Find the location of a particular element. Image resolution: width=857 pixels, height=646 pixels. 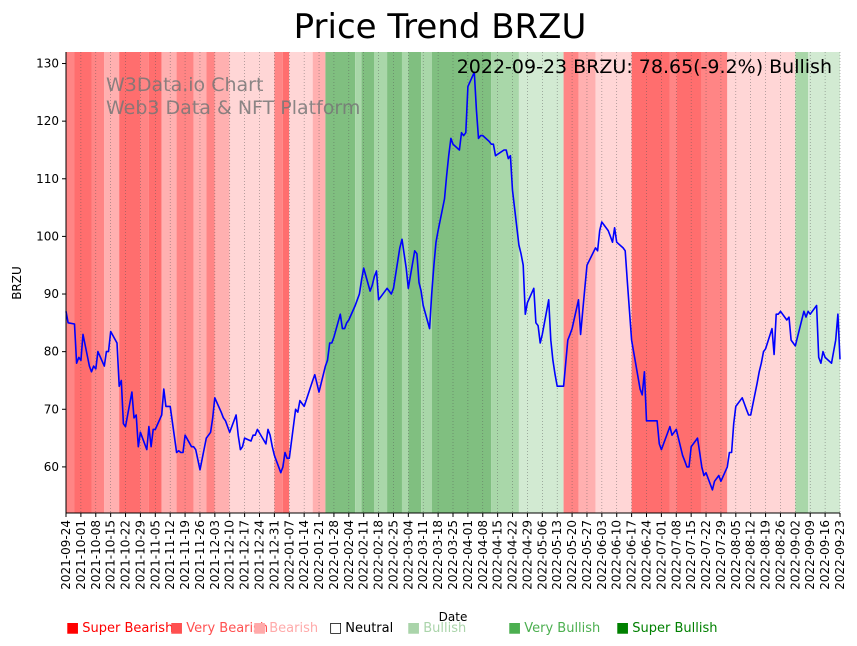

legend-label: Bearish is located at coordinates (294, 628).